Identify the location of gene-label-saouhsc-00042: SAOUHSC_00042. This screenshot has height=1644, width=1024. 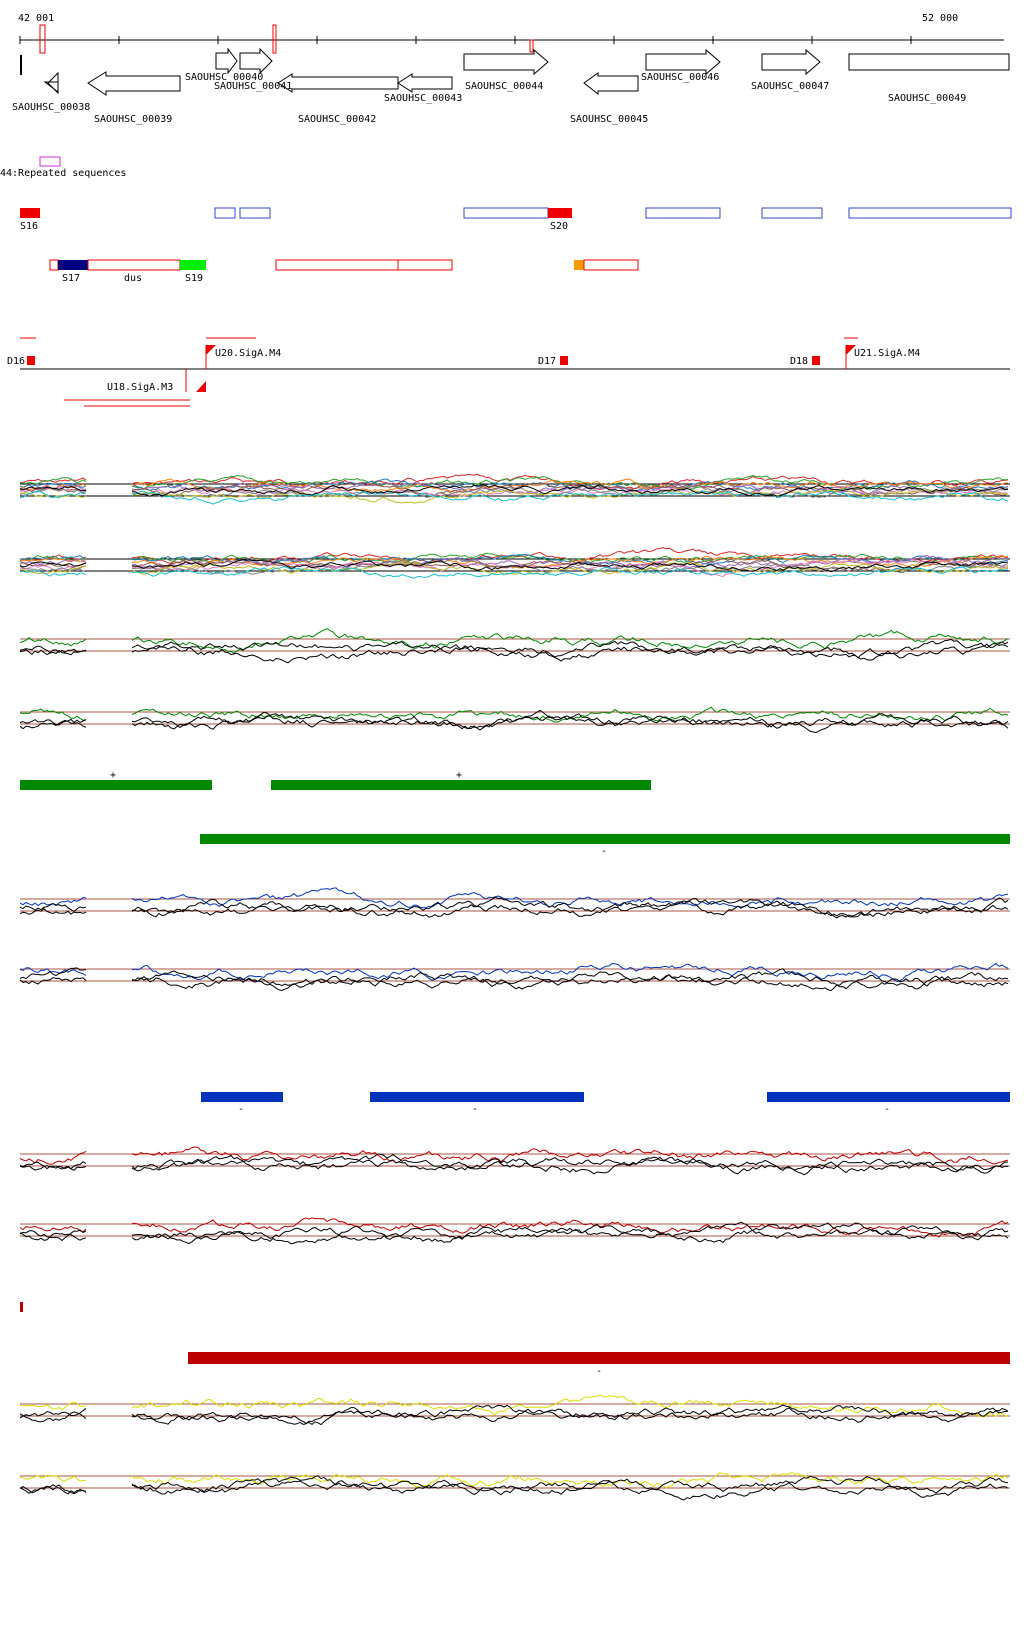
(337, 119).